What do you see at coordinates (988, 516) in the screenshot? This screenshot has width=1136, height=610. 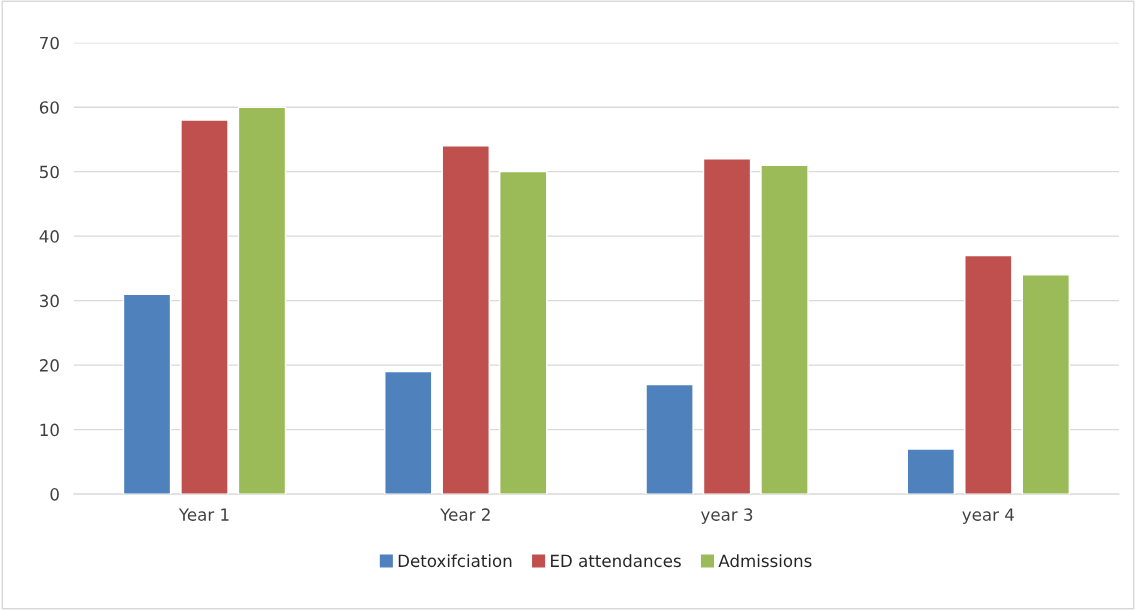 I see `x-tick-label: year 4` at bounding box center [988, 516].